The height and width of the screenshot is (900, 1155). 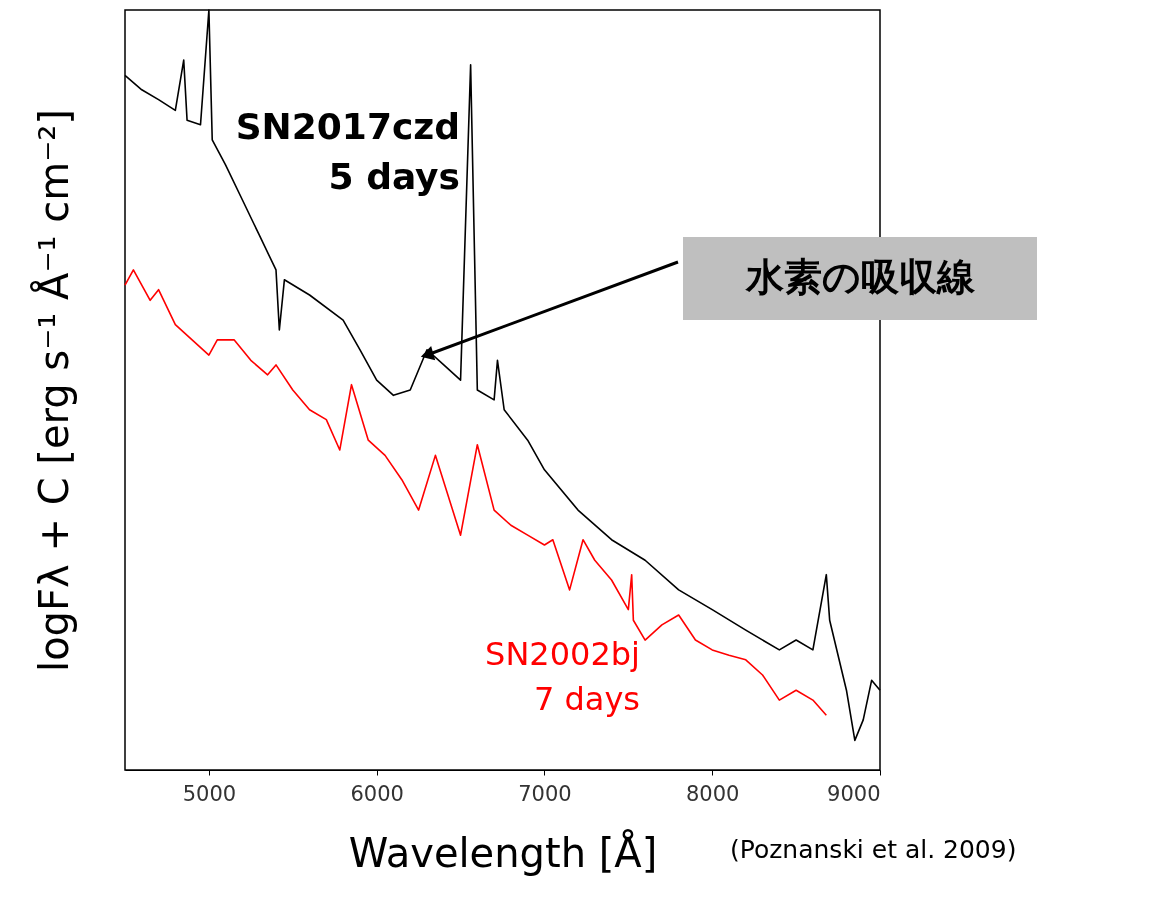 What do you see at coordinates (545, 793) in the screenshot?
I see `x-tick-label: 7000` at bounding box center [545, 793].